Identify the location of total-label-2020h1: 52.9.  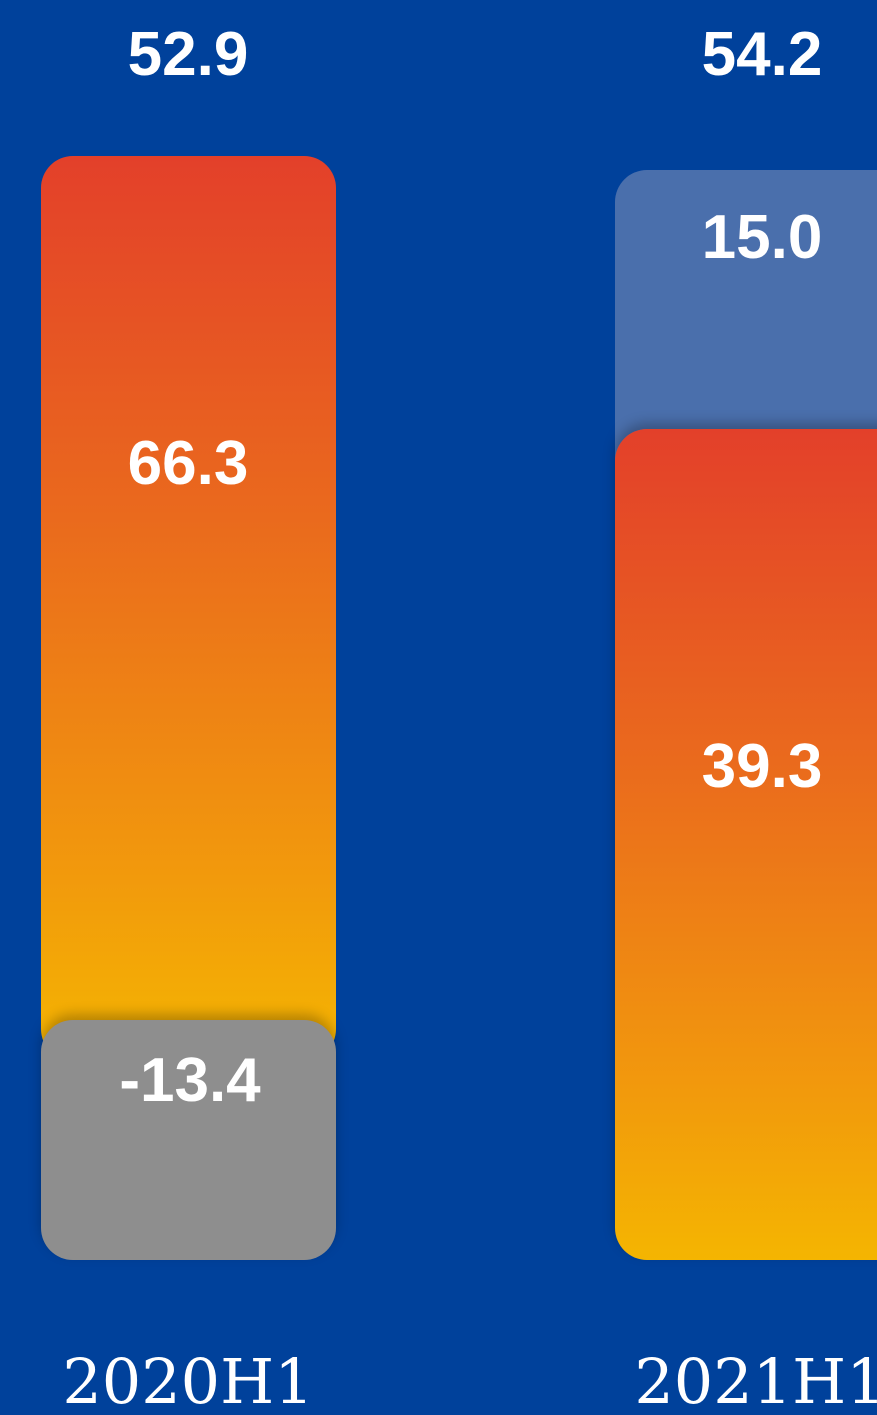
(188, 54).